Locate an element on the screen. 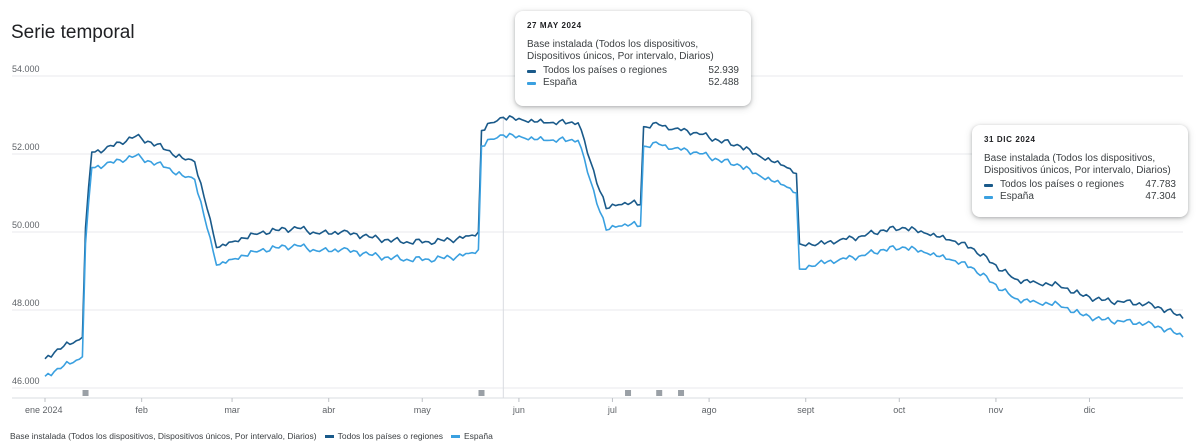 Image resolution: width=1197 pixels, height=441 pixels. tooltip-row-total: Todos los países o regiones 47.783 is located at coordinates (1080, 185).